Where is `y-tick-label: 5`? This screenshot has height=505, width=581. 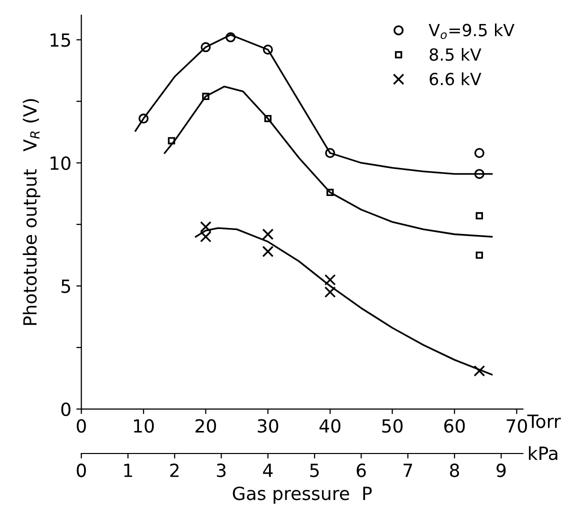 y-tick-label: 5 is located at coordinates (66, 287).